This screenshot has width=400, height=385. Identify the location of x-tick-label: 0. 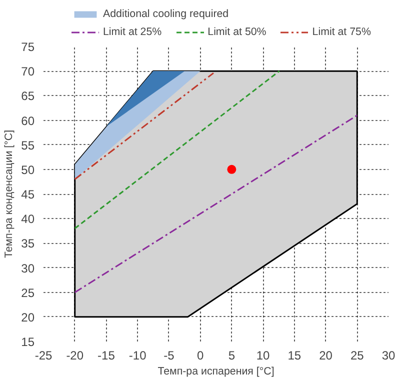
(200, 355).